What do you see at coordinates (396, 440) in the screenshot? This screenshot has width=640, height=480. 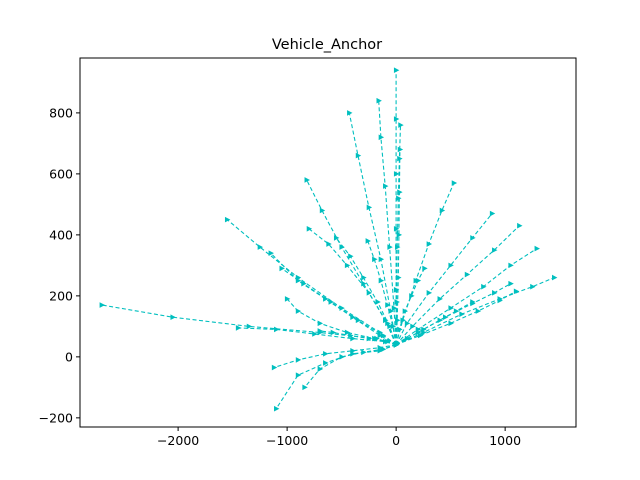 I see `x-tick-label: 0` at bounding box center [396, 440].